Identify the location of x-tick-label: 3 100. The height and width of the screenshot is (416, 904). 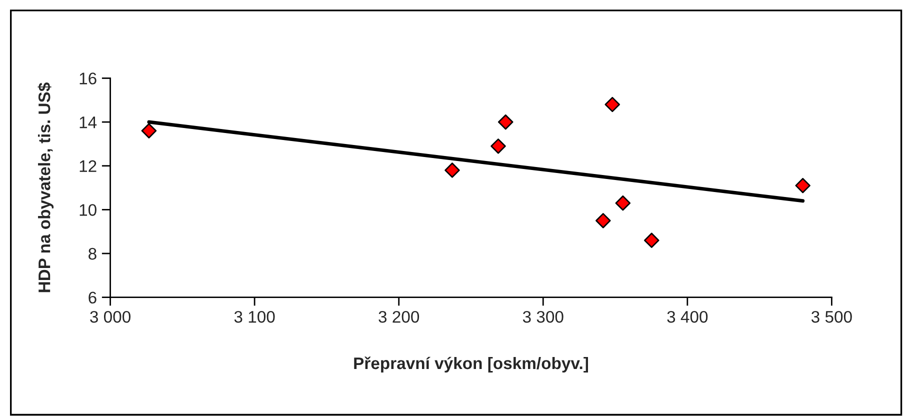
(254, 316).